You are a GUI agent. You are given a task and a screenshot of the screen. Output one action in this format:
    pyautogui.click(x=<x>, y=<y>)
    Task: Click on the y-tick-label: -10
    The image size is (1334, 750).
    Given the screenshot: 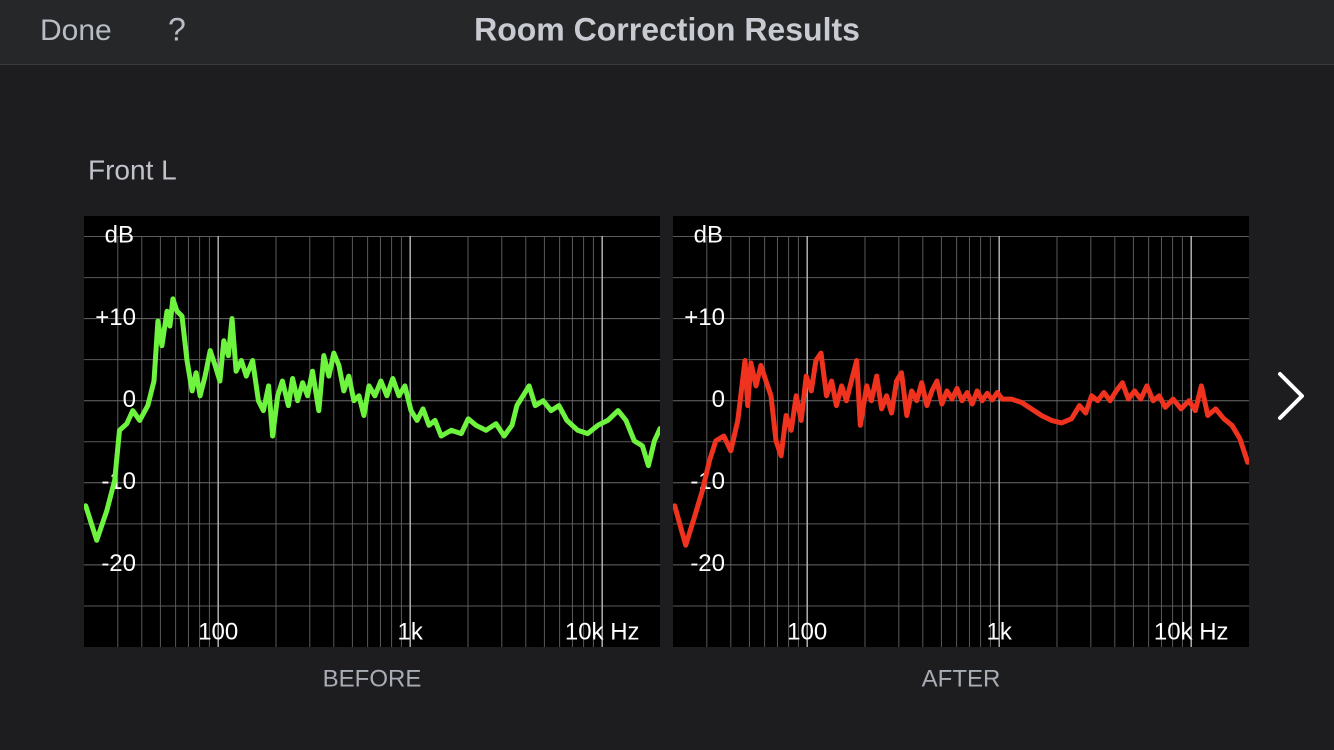 What is the action you would take?
    pyautogui.click(x=118, y=481)
    